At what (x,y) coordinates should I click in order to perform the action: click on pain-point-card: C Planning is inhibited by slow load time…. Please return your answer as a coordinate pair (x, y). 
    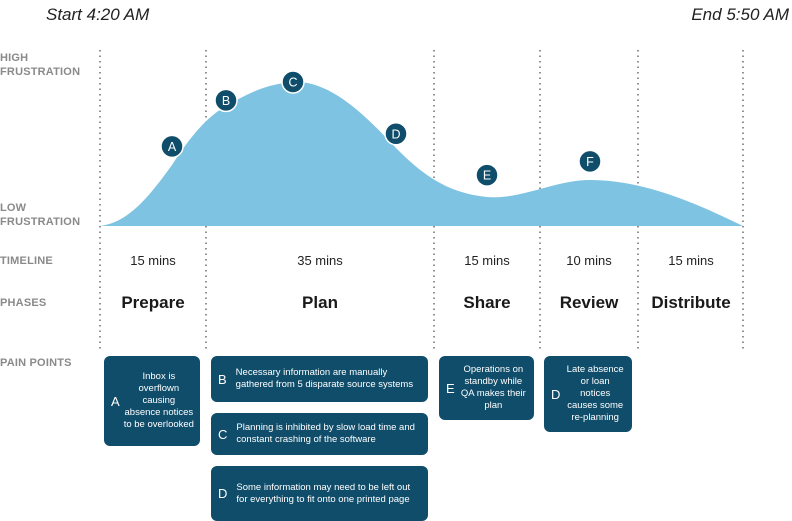
    Looking at the image, I should click on (319, 434).